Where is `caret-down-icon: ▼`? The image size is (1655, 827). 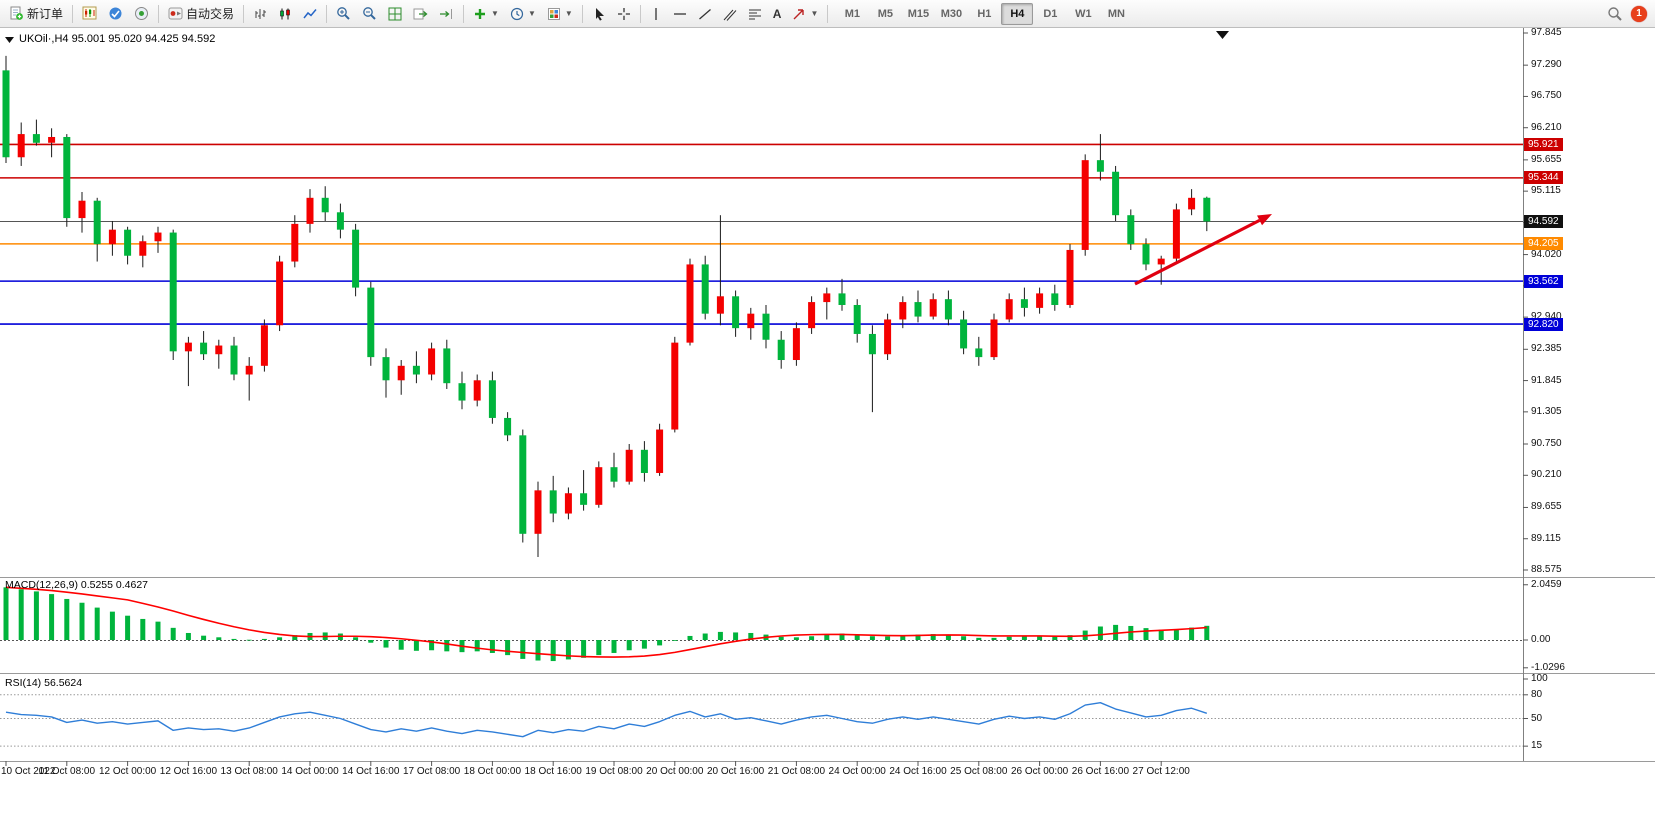
caret-down-icon: ▼ is located at coordinates (814, 13).